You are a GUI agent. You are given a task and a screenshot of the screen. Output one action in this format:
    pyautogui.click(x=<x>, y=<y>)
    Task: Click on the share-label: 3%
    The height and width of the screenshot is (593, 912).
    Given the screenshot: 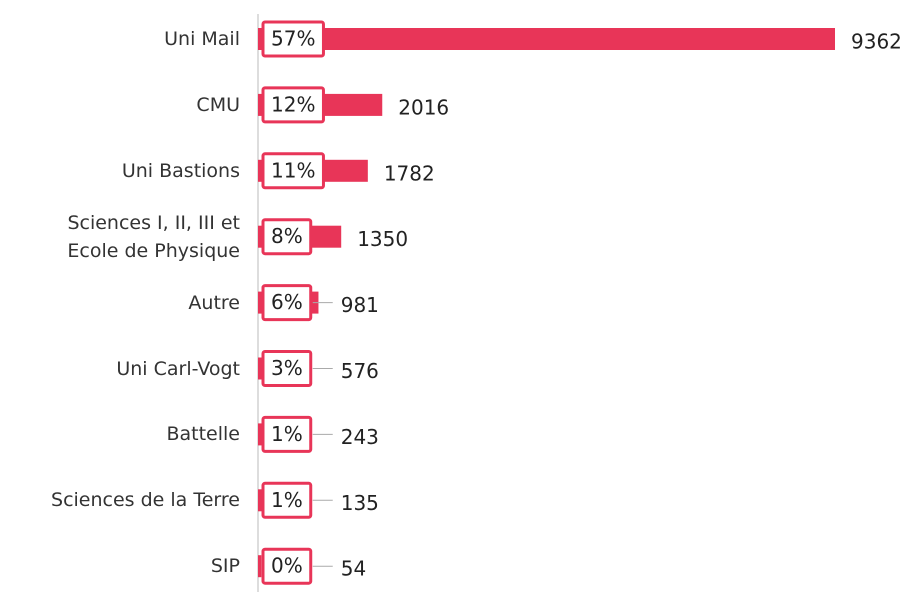 What is the action you would take?
    pyautogui.click(x=287, y=368)
    